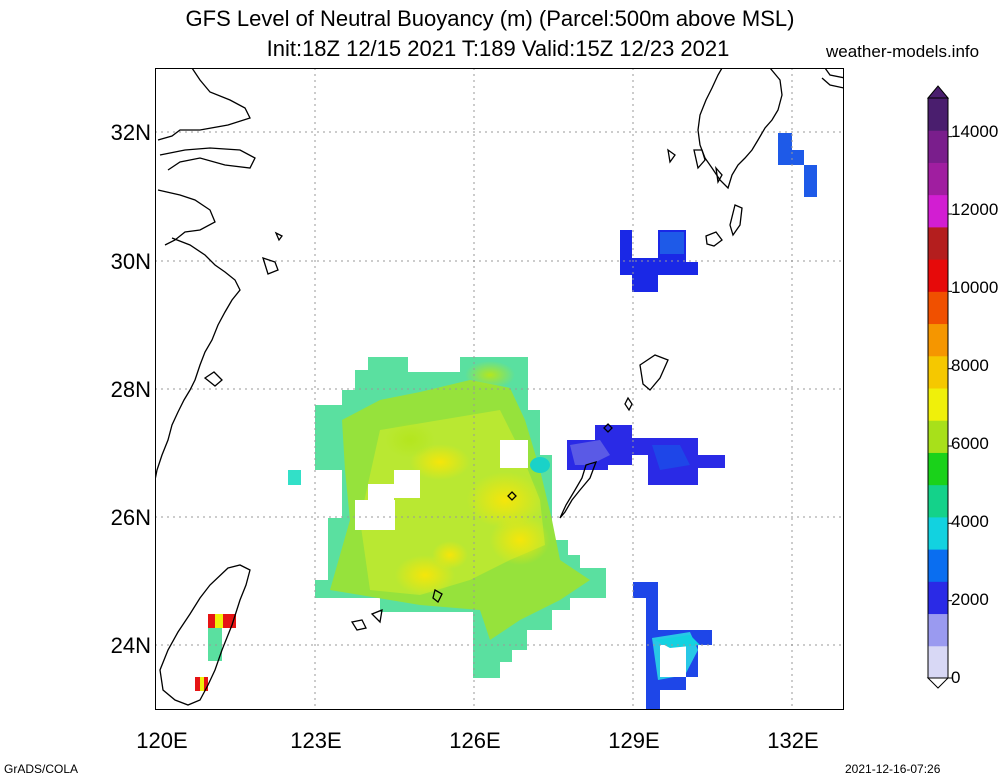 Image resolution: width=1000 pixels, height=779 pixels. I want to click on x-tick-label: 120E, so click(162, 740).